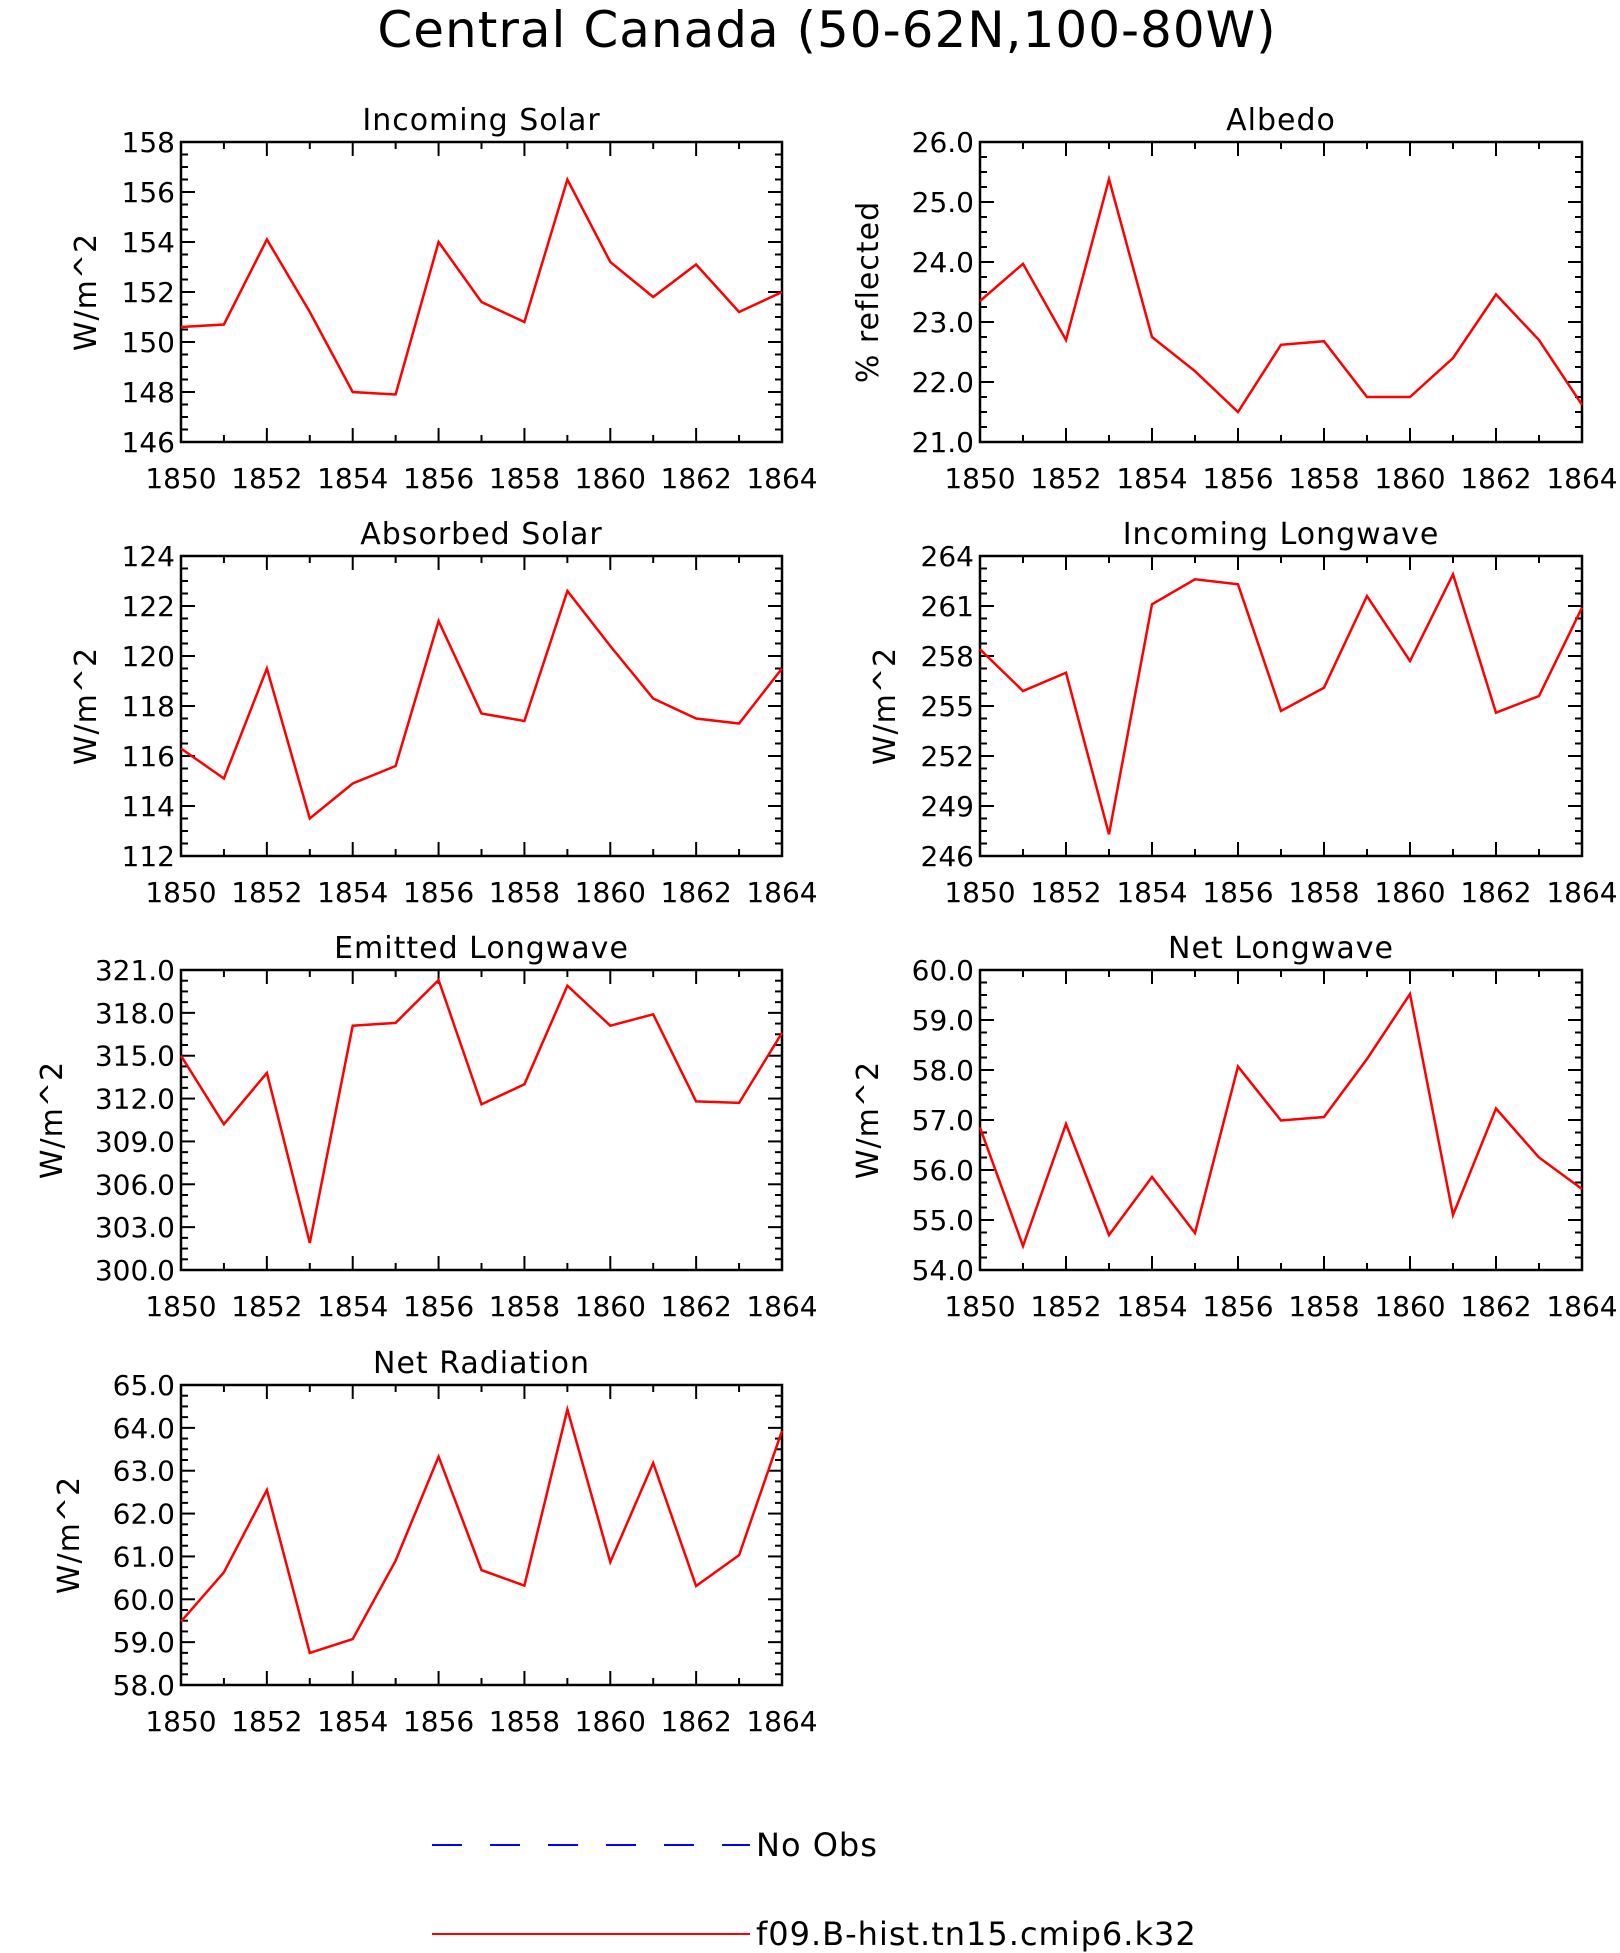 The width and height of the screenshot is (1620, 1953). What do you see at coordinates (943, 442) in the screenshot?
I see `y-tick-label: 21.0` at bounding box center [943, 442].